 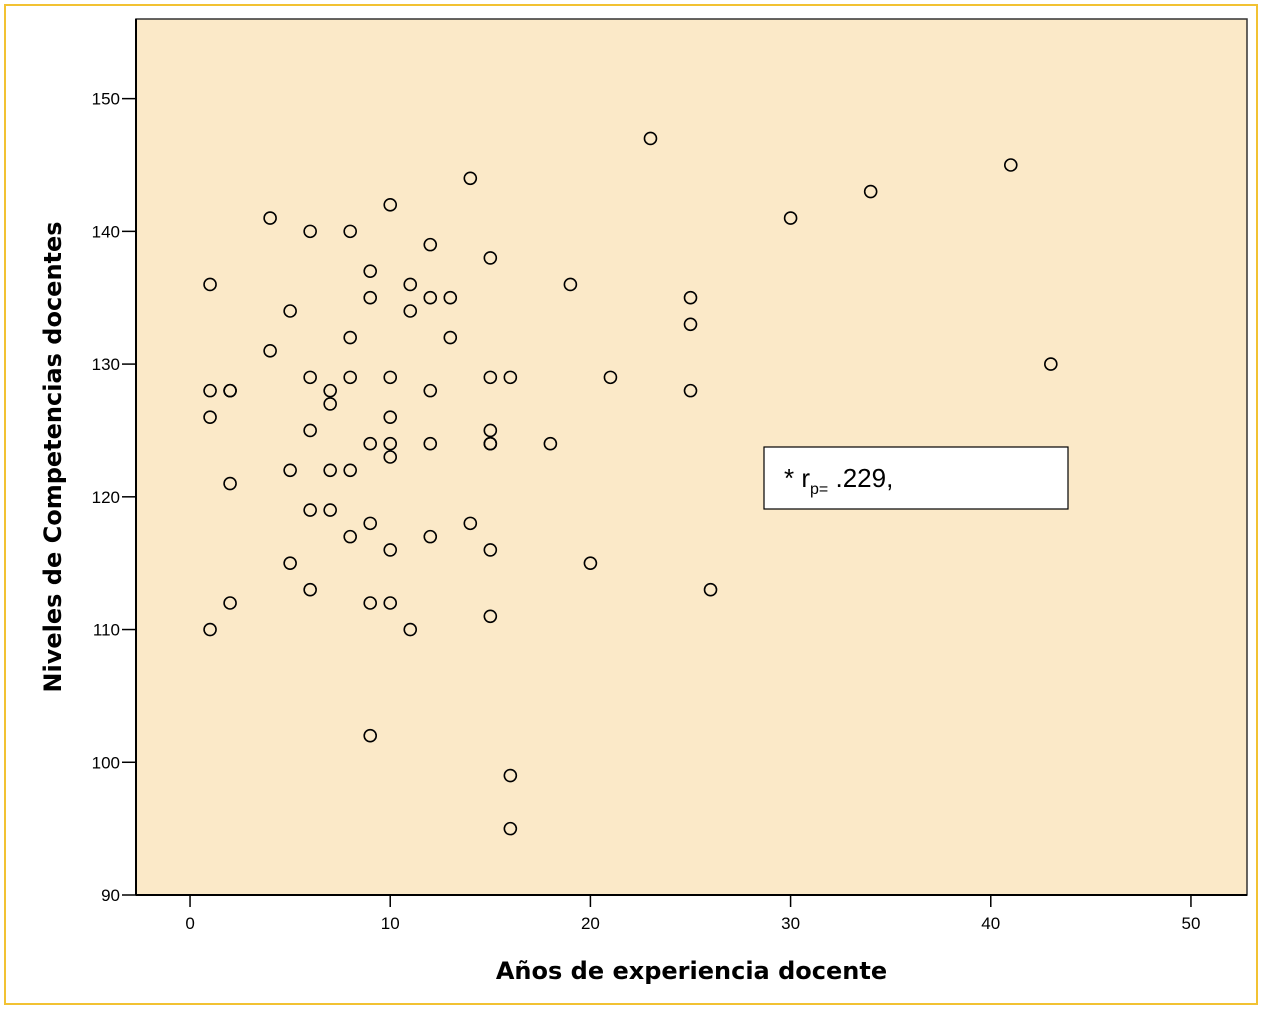 What do you see at coordinates (797, 478) in the screenshot?
I see `annotation-prefix: * r` at bounding box center [797, 478].